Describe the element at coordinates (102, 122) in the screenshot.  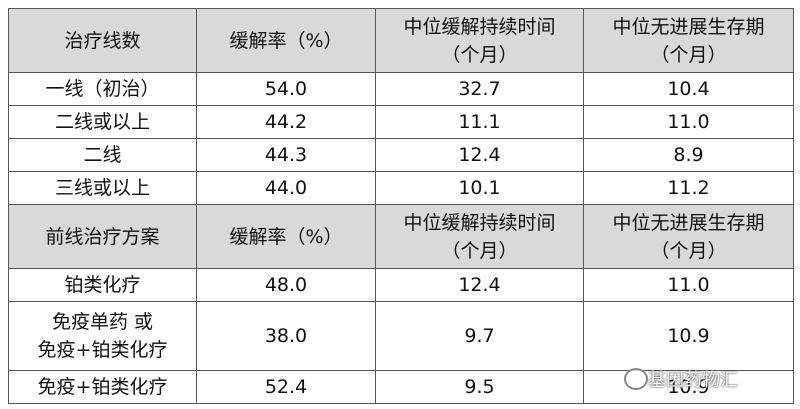
I see `table-cell: 二线或以上` at that location.